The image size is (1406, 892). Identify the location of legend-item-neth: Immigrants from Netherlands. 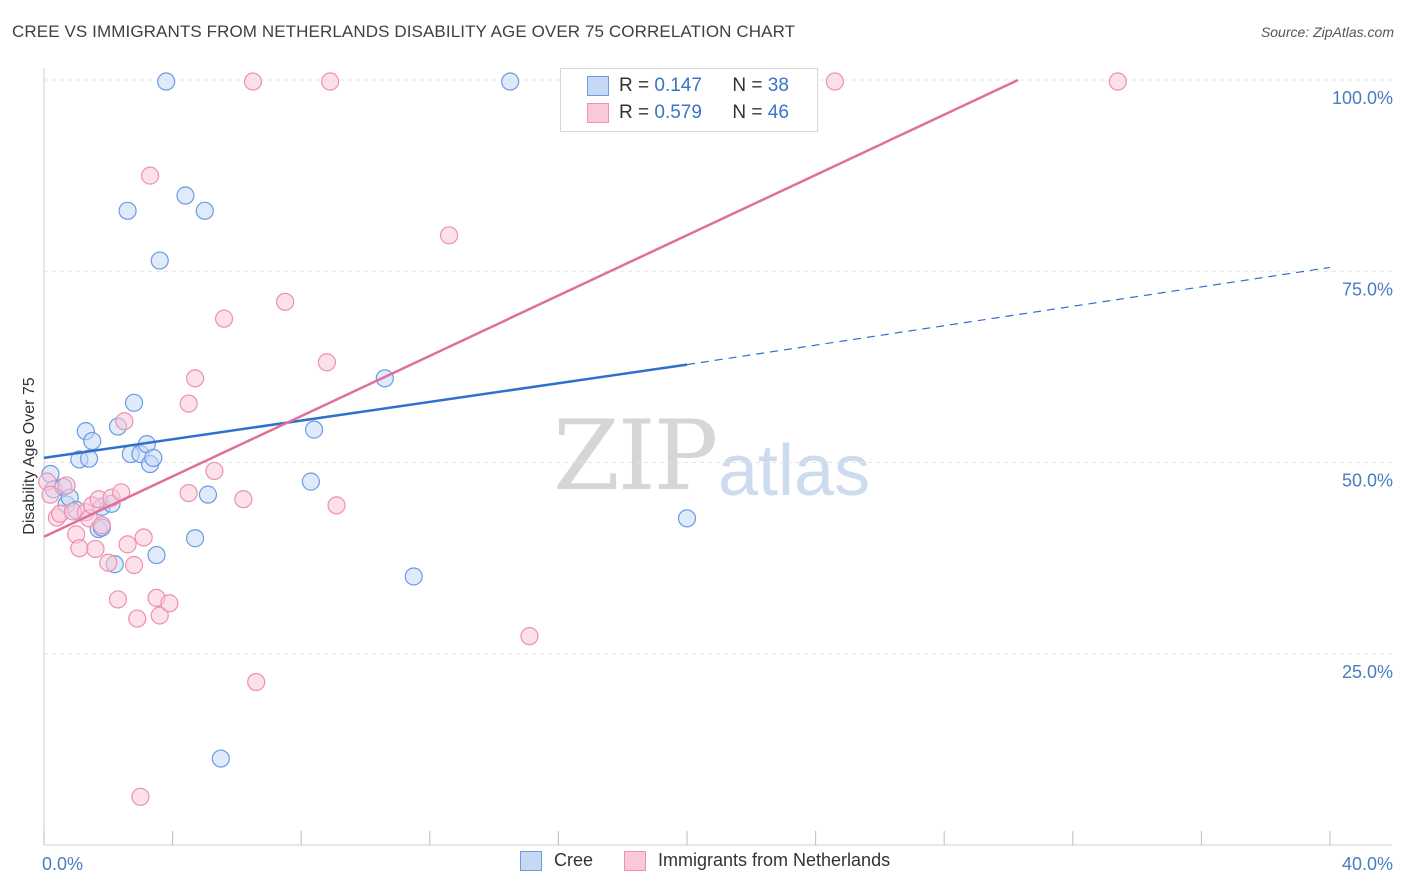
(757, 860).